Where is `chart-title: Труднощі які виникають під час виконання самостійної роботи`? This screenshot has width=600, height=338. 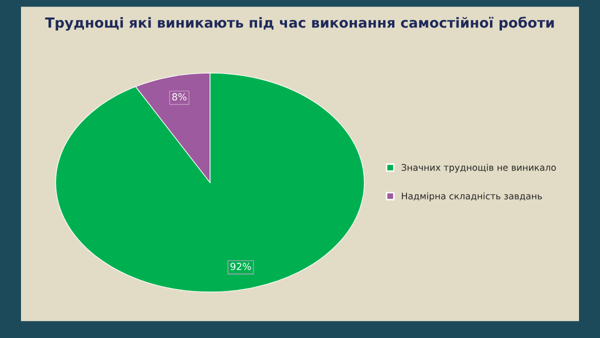
chart-title: Труднощі які виникають під час виконання самостійної роботи is located at coordinates (299, 23).